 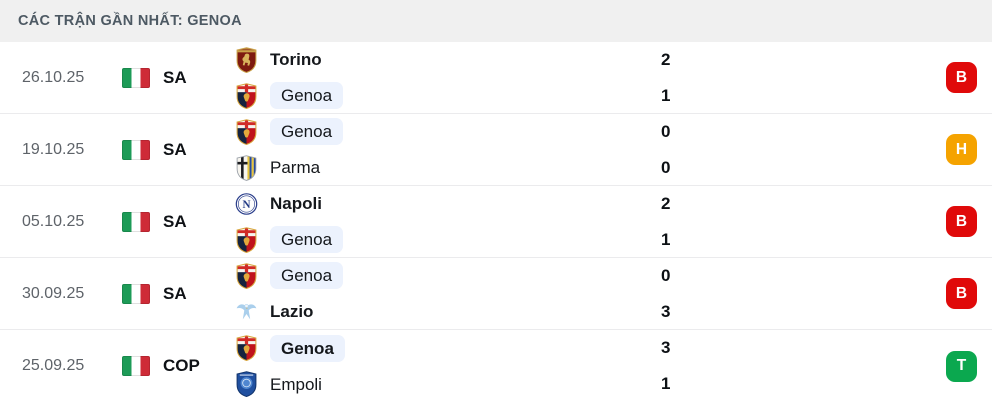 What do you see at coordinates (590, 168) in the screenshot?
I see `team-line: Parma 0` at bounding box center [590, 168].